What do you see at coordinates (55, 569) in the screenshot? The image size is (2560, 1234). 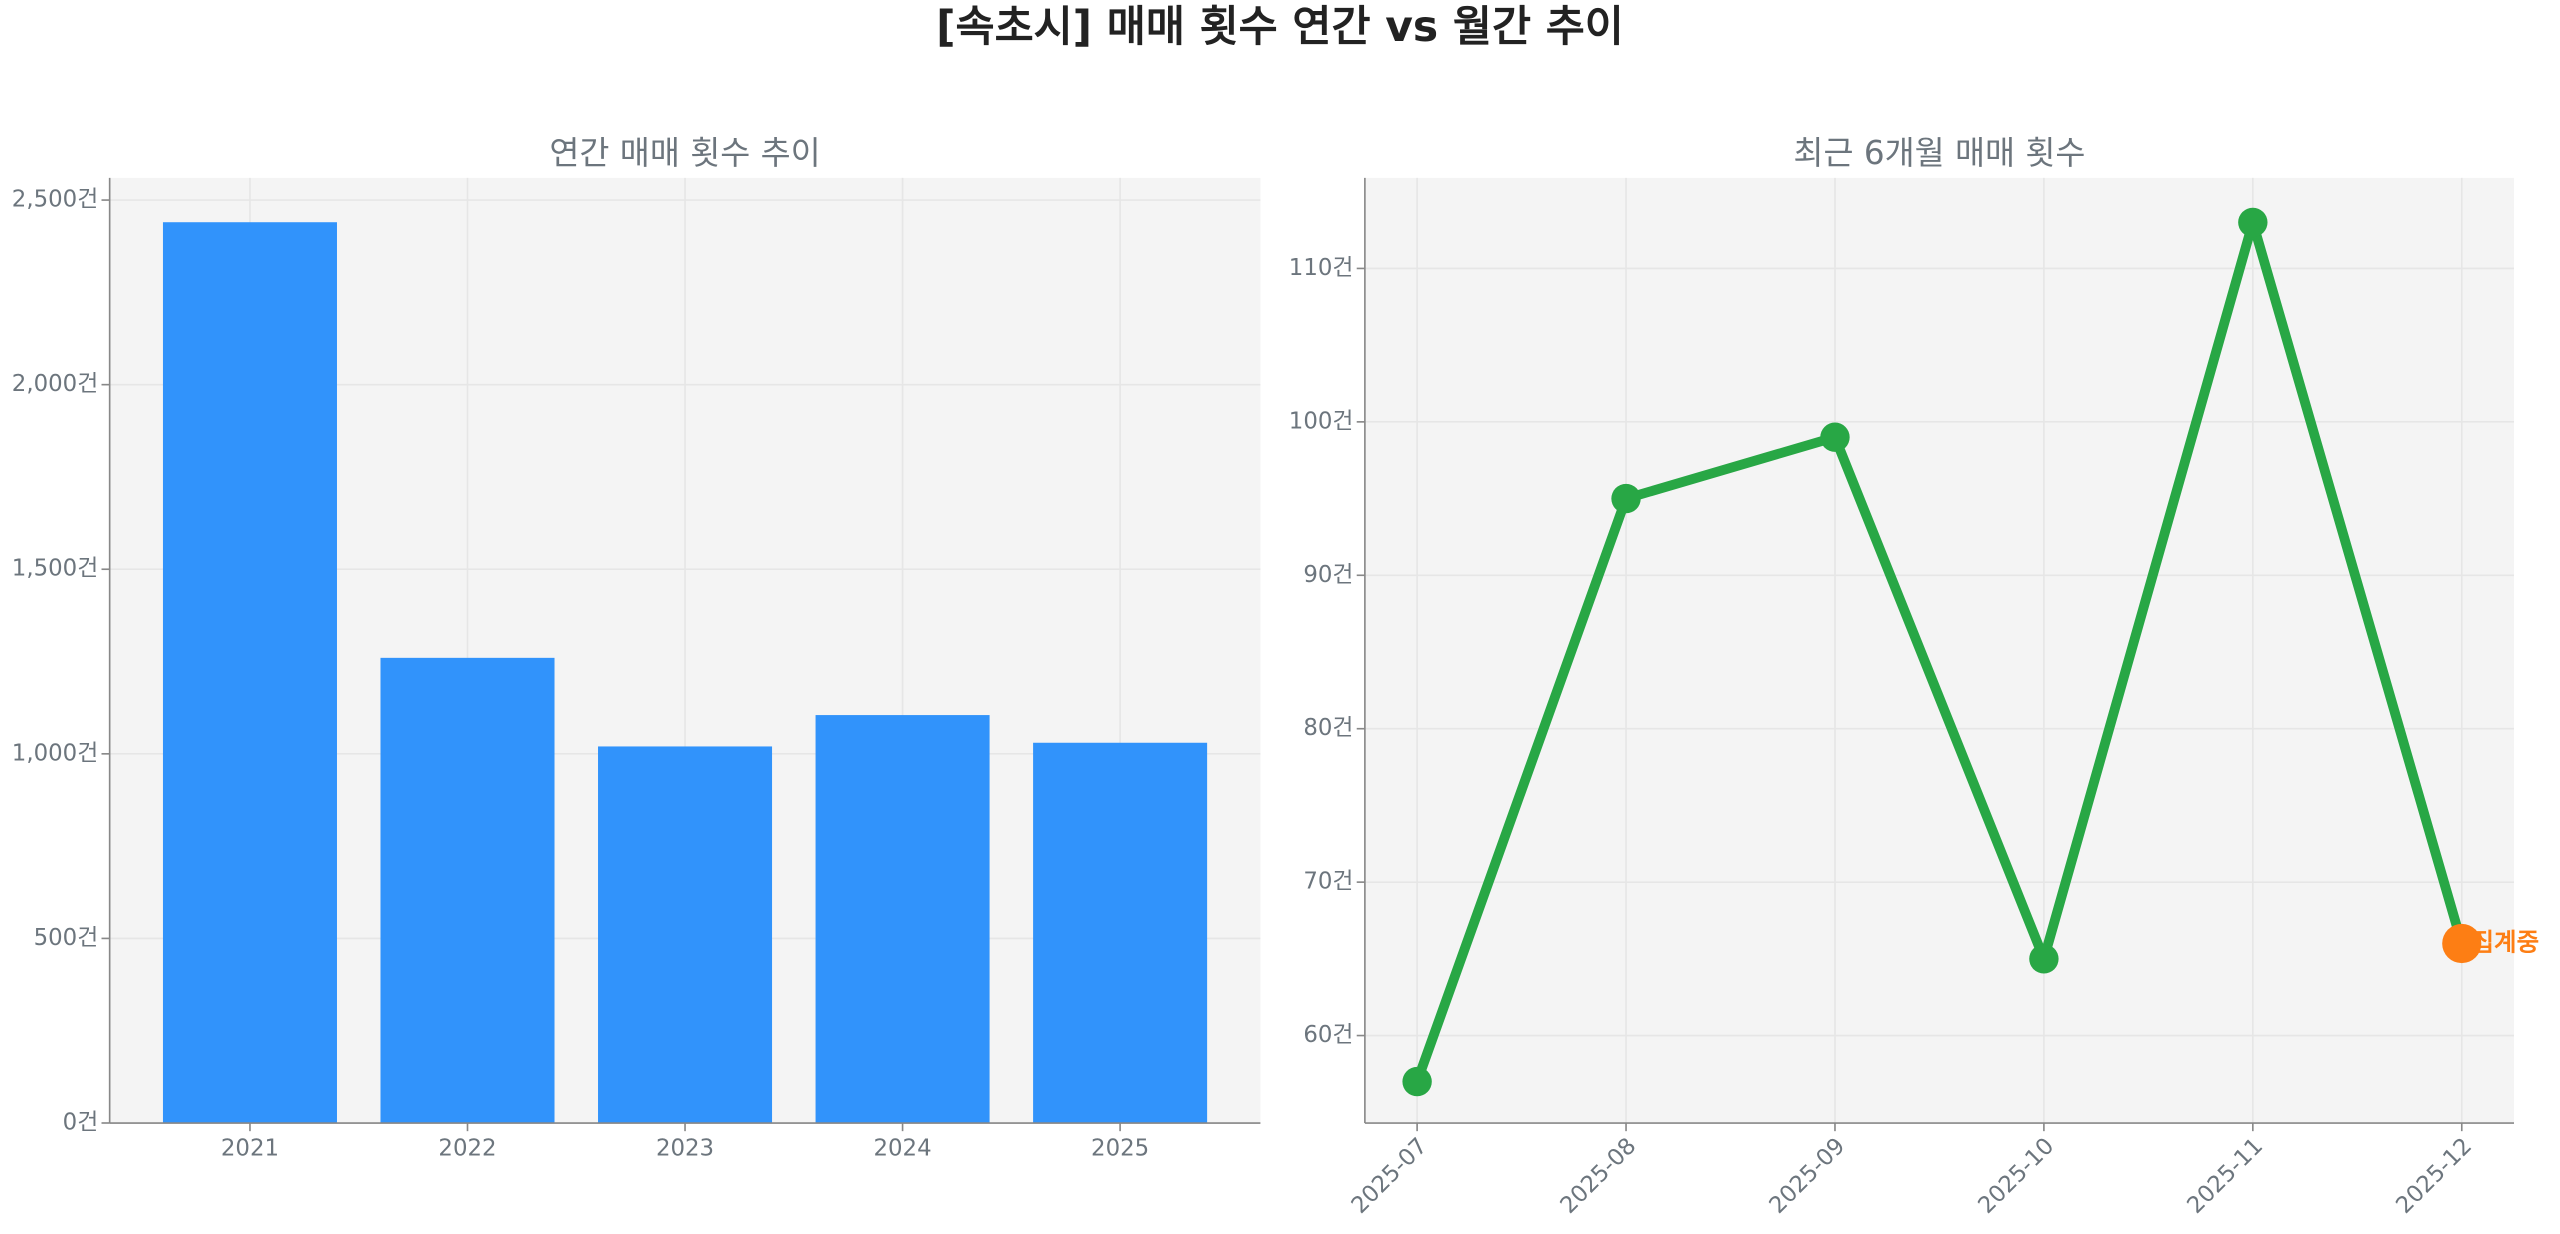 I see `y-tick-label: 1,500건` at bounding box center [55, 569].